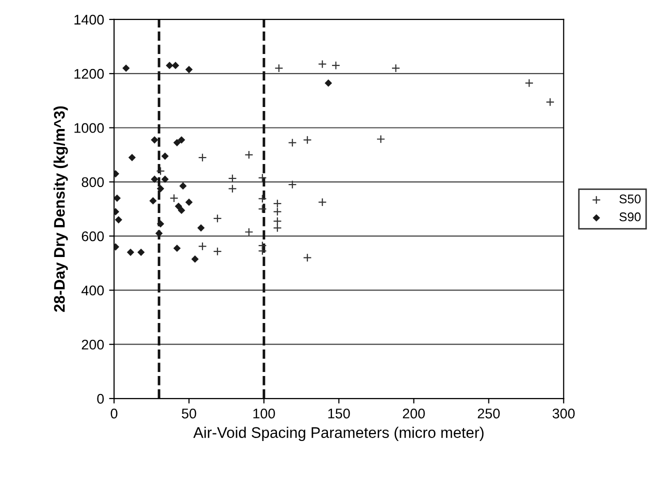 This screenshot has height=486, width=671. I want to click on y-tick-label: 400, so click(92, 291).